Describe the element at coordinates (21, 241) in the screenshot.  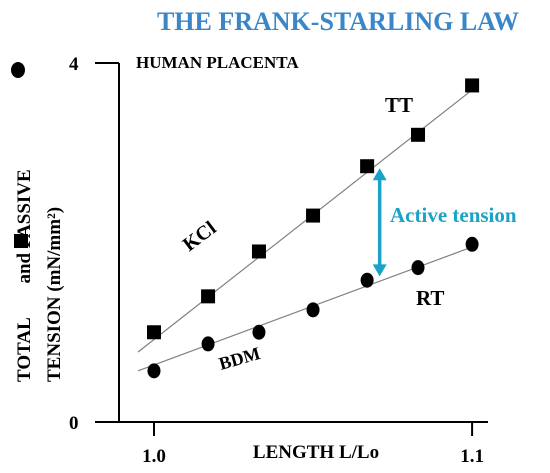
I see `y-label-square-marker` at that location.